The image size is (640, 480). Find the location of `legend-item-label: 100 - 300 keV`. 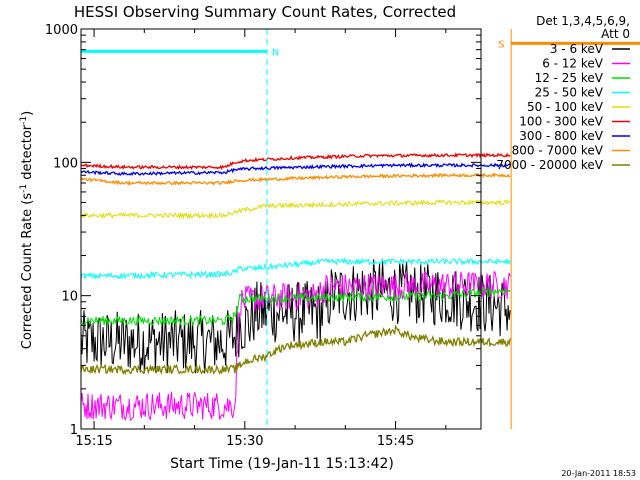

legend-item-label: 100 - 300 keV is located at coordinates (561, 122).